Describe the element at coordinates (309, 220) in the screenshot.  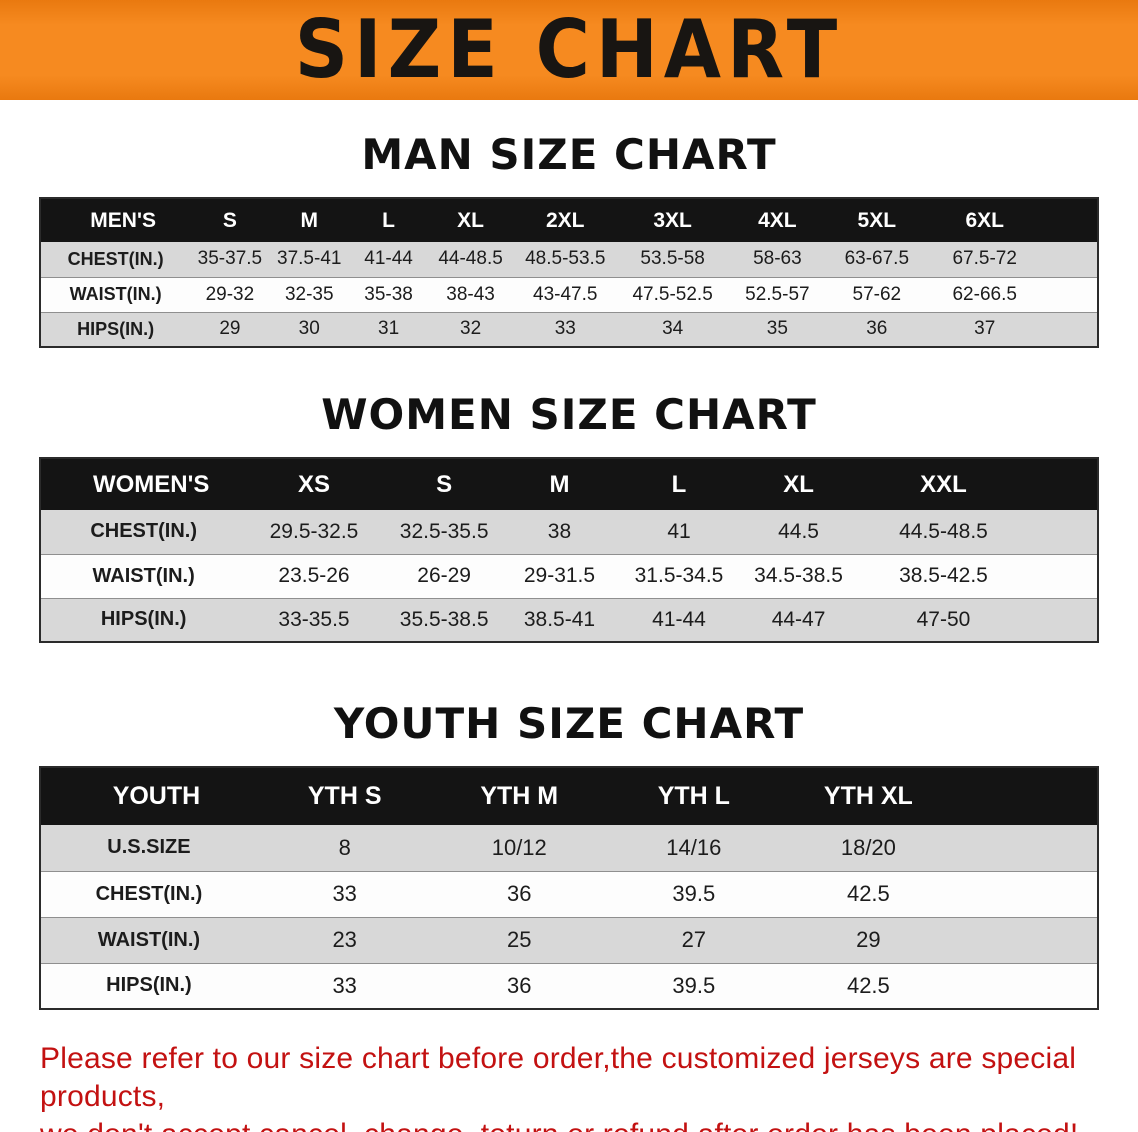
I see `size-col-header: M` at that location.